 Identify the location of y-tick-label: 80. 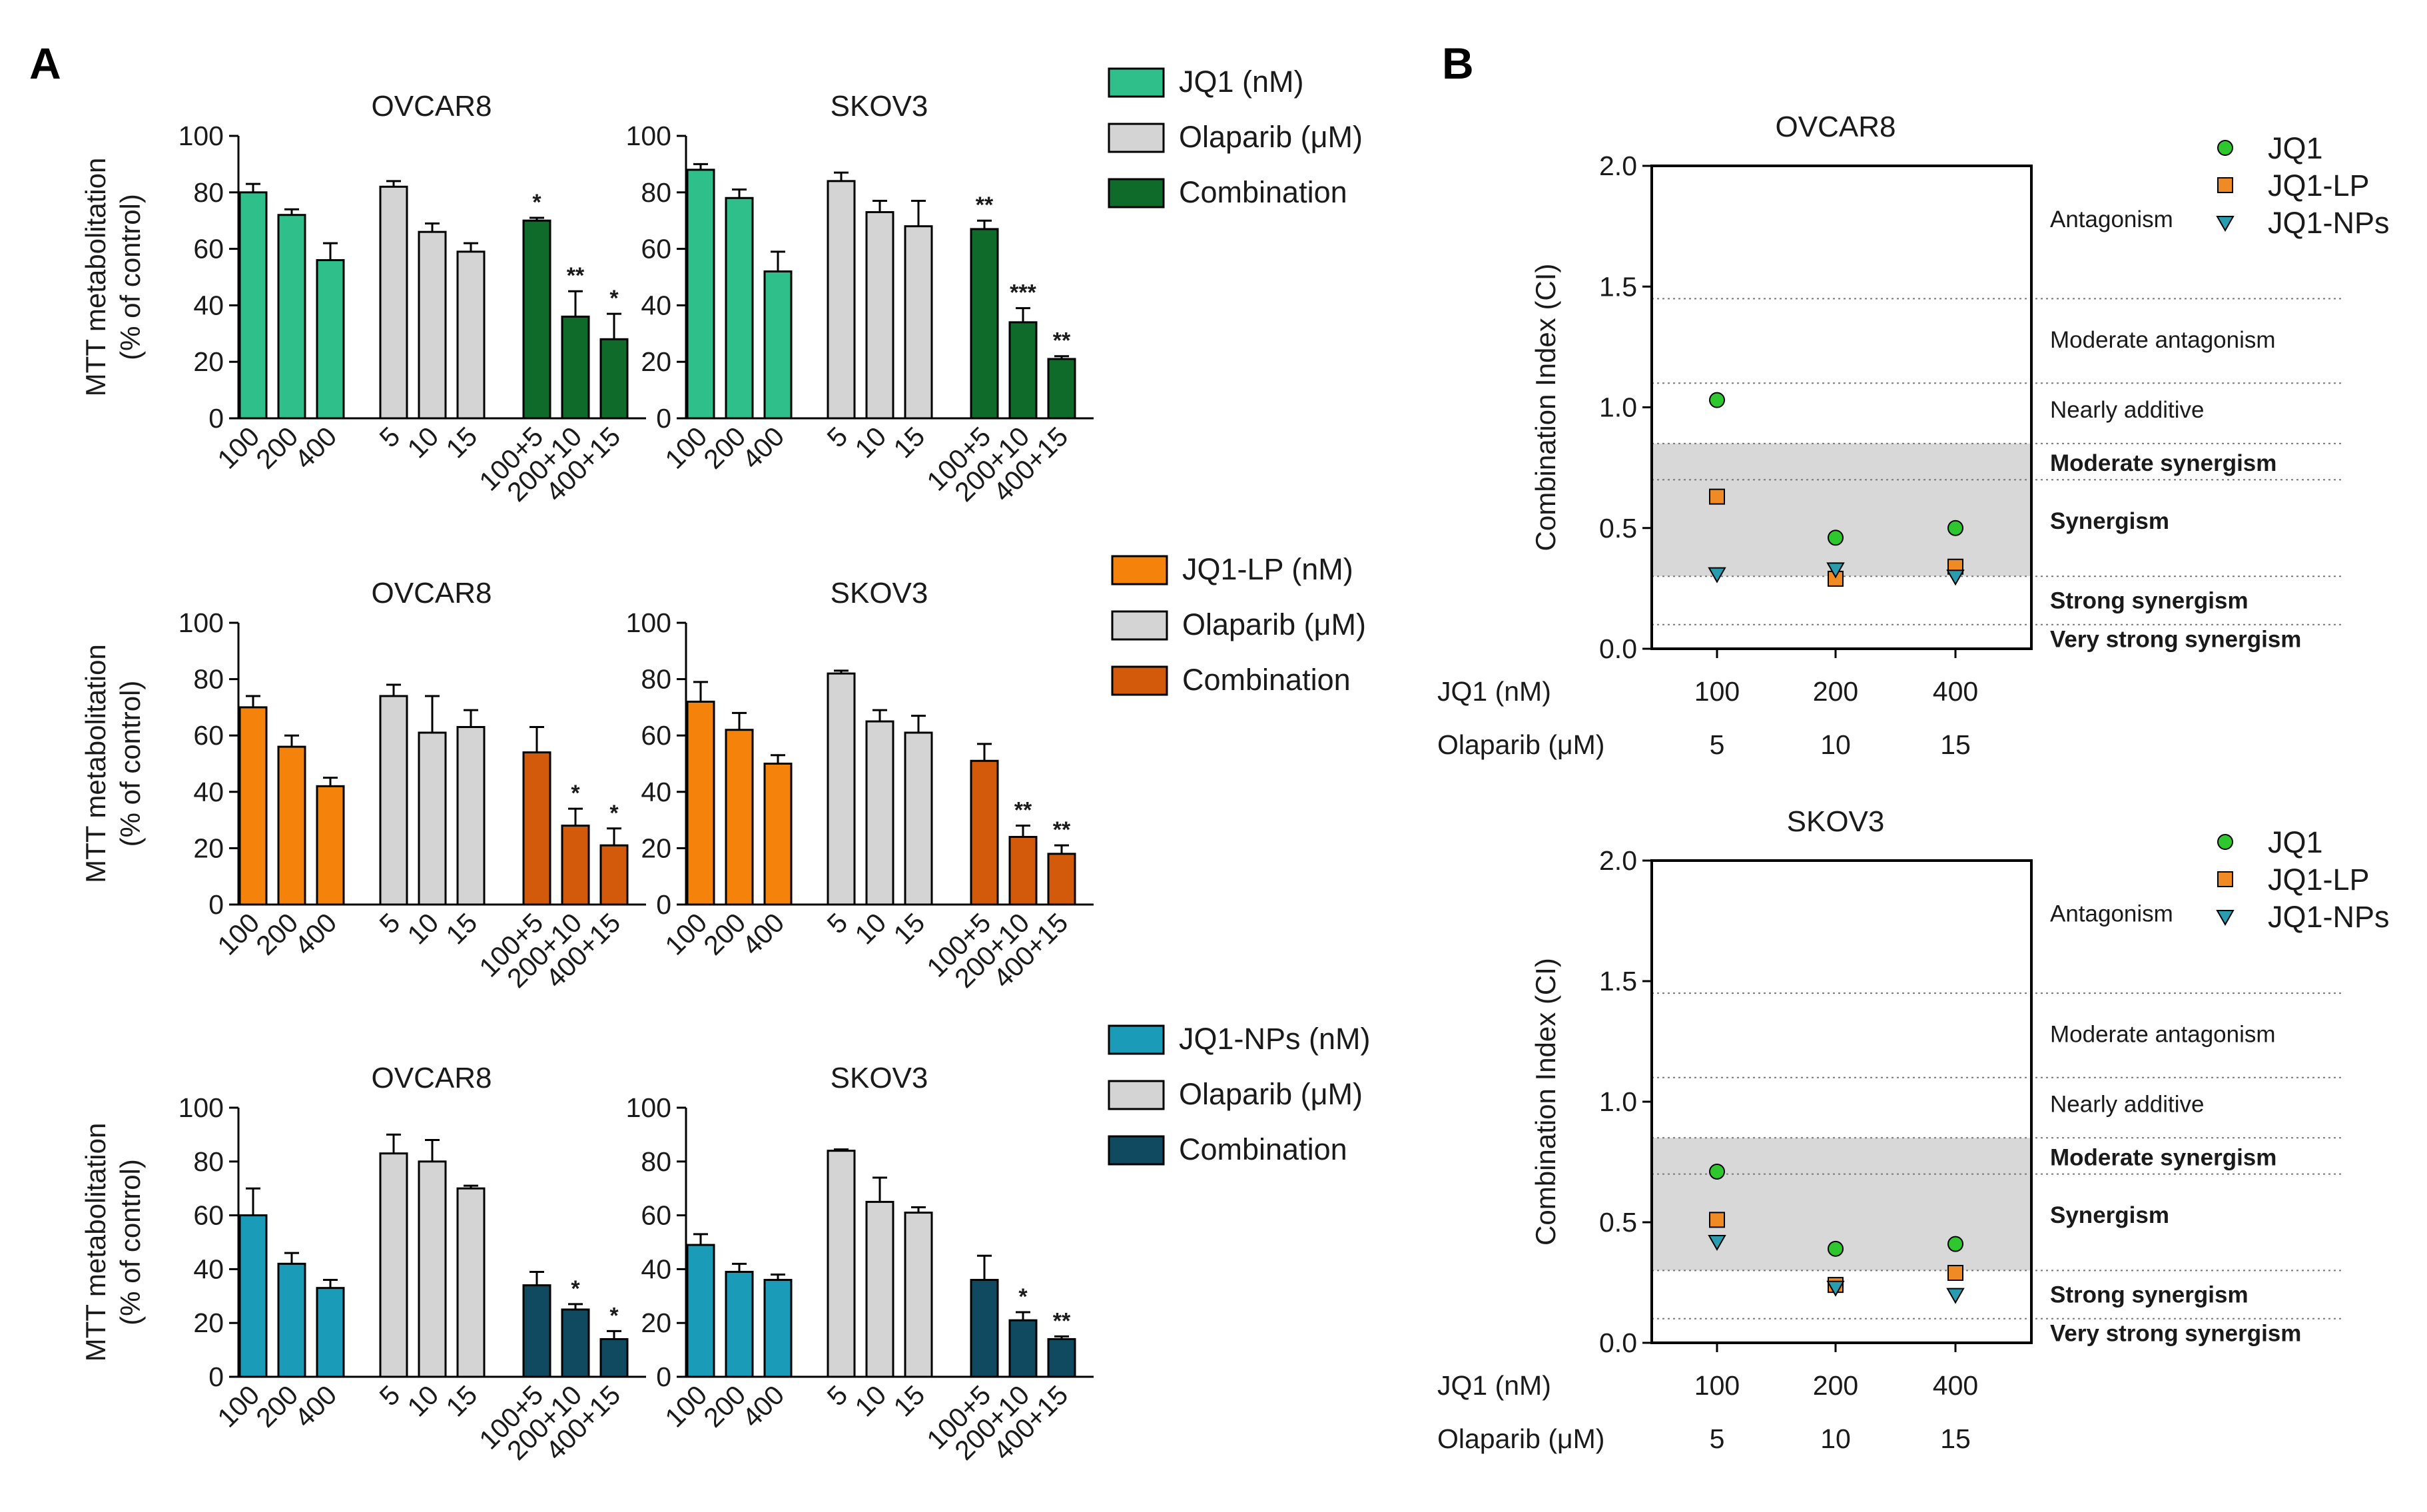
(656, 679).